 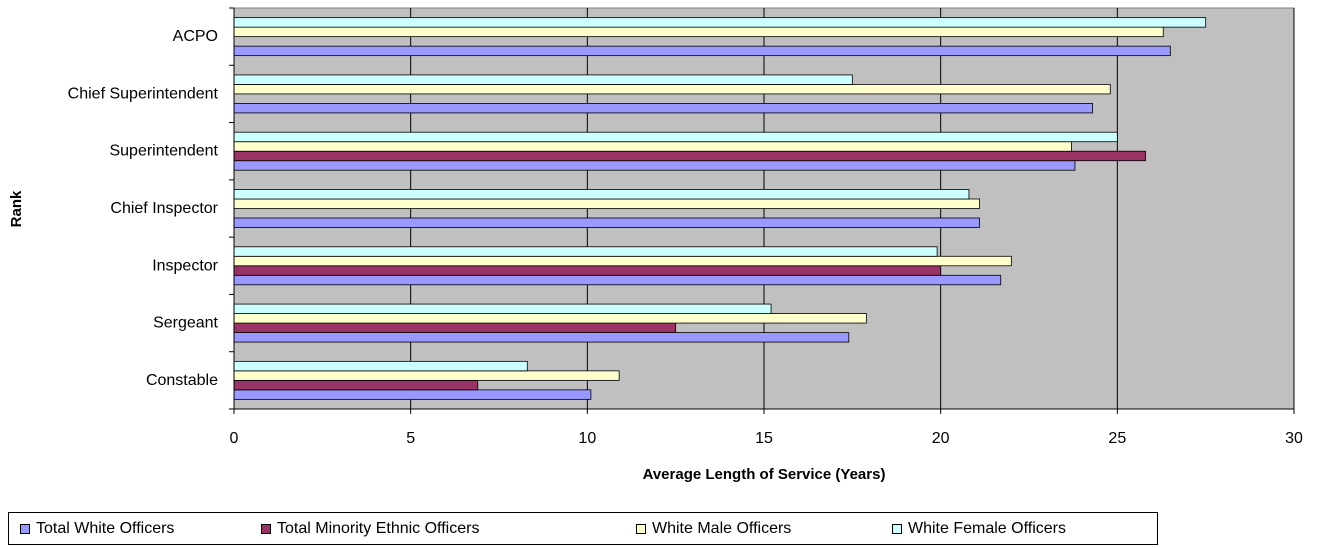 What do you see at coordinates (587, 438) in the screenshot?
I see `x-tick-label: 10` at bounding box center [587, 438].